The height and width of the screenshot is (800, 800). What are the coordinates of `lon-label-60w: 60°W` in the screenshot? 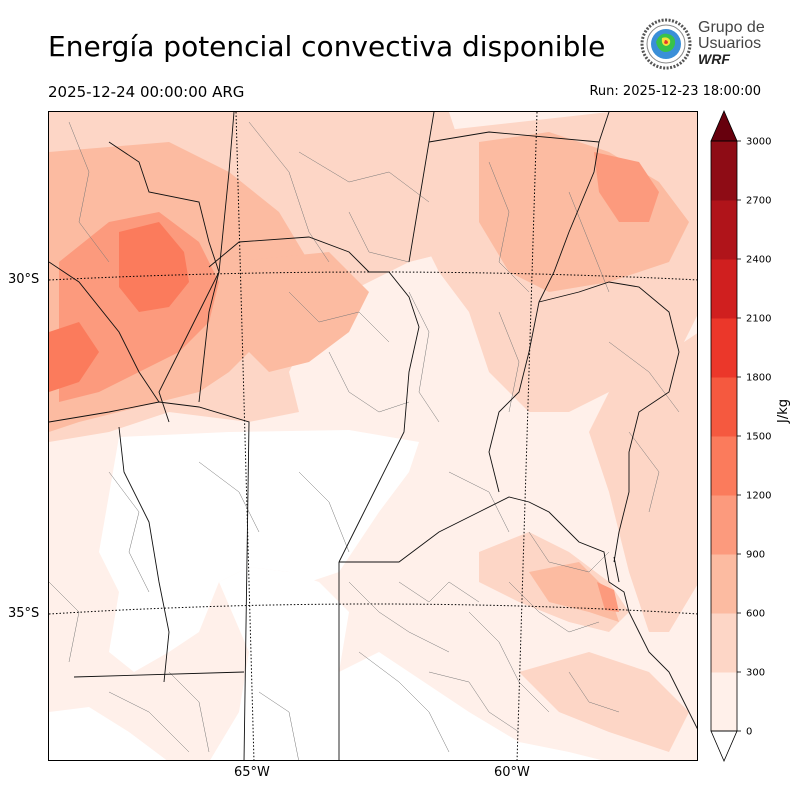 It's located at (512, 772).